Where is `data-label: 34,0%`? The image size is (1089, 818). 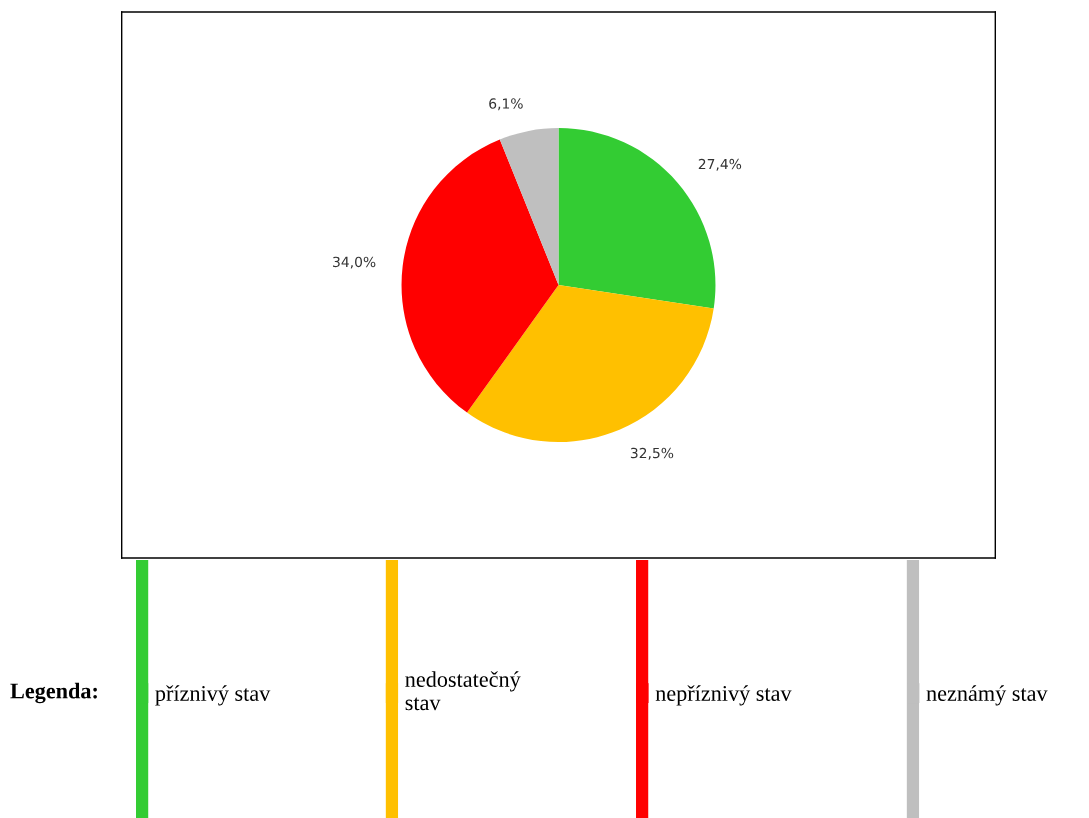
data-label: 34,0% is located at coordinates (354, 262).